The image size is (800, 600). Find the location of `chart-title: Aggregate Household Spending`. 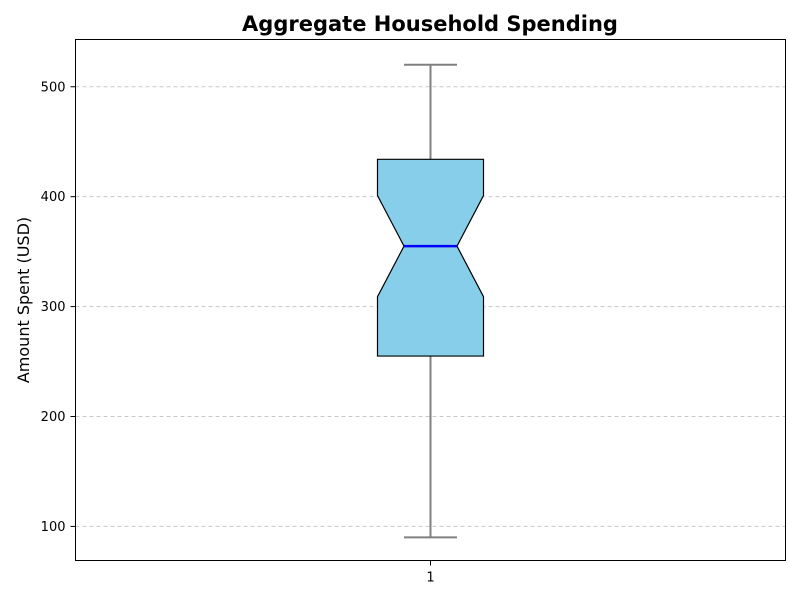

chart-title: Aggregate Household Spending is located at coordinates (430, 24).